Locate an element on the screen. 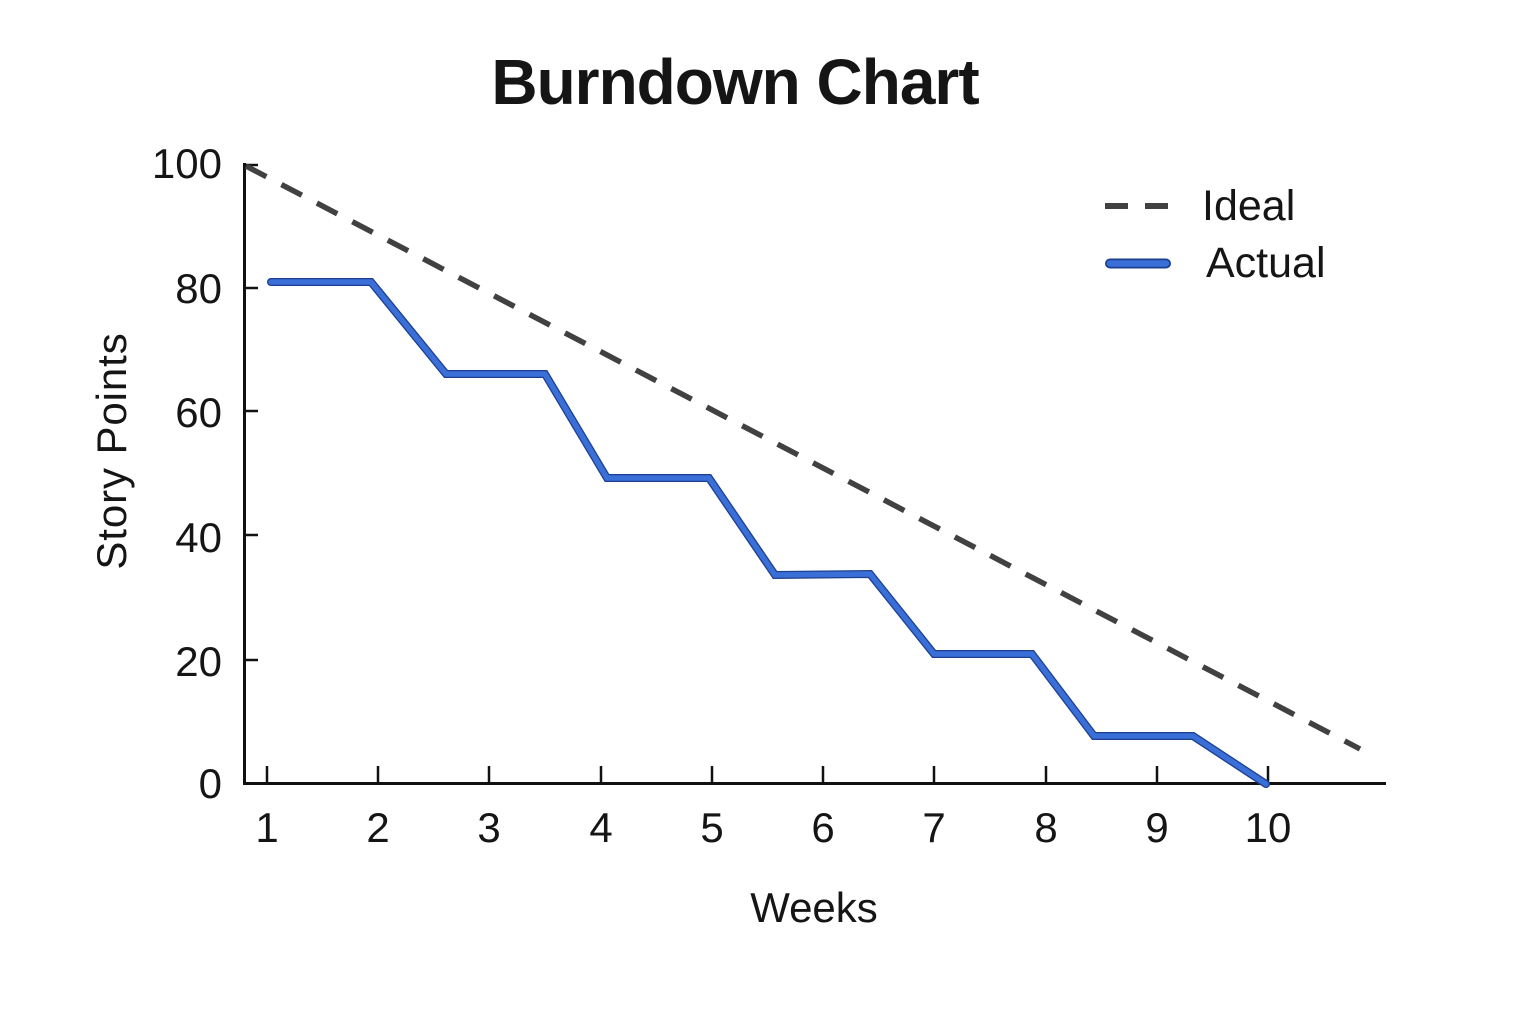 The width and height of the screenshot is (1536, 1024). svg-text: Burndown Chart is located at coordinates (735, 82).